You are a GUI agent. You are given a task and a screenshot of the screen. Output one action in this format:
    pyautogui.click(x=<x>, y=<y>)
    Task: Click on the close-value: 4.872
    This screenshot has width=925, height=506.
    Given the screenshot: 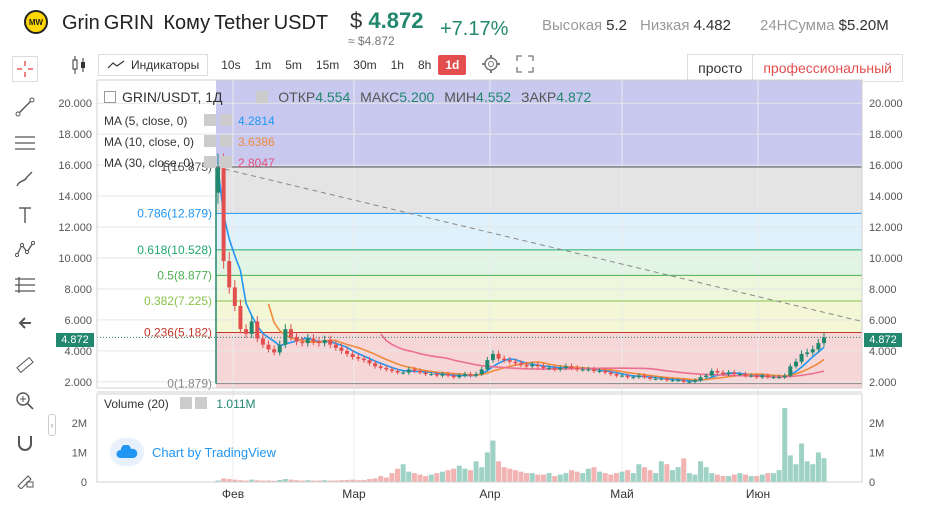 What is the action you would take?
    pyautogui.click(x=574, y=97)
    